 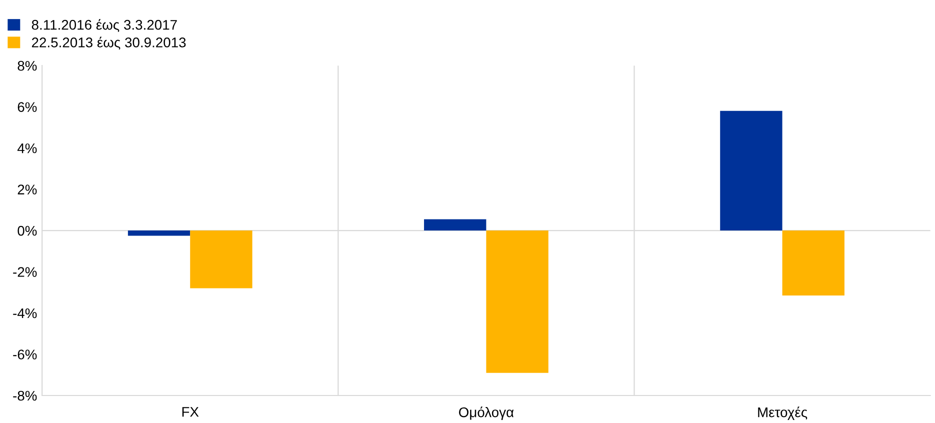 What do you see at coordinates (25, 355) in the screenshot?
I see `y-tick-label: -6%` at bounding box center [25, 355].